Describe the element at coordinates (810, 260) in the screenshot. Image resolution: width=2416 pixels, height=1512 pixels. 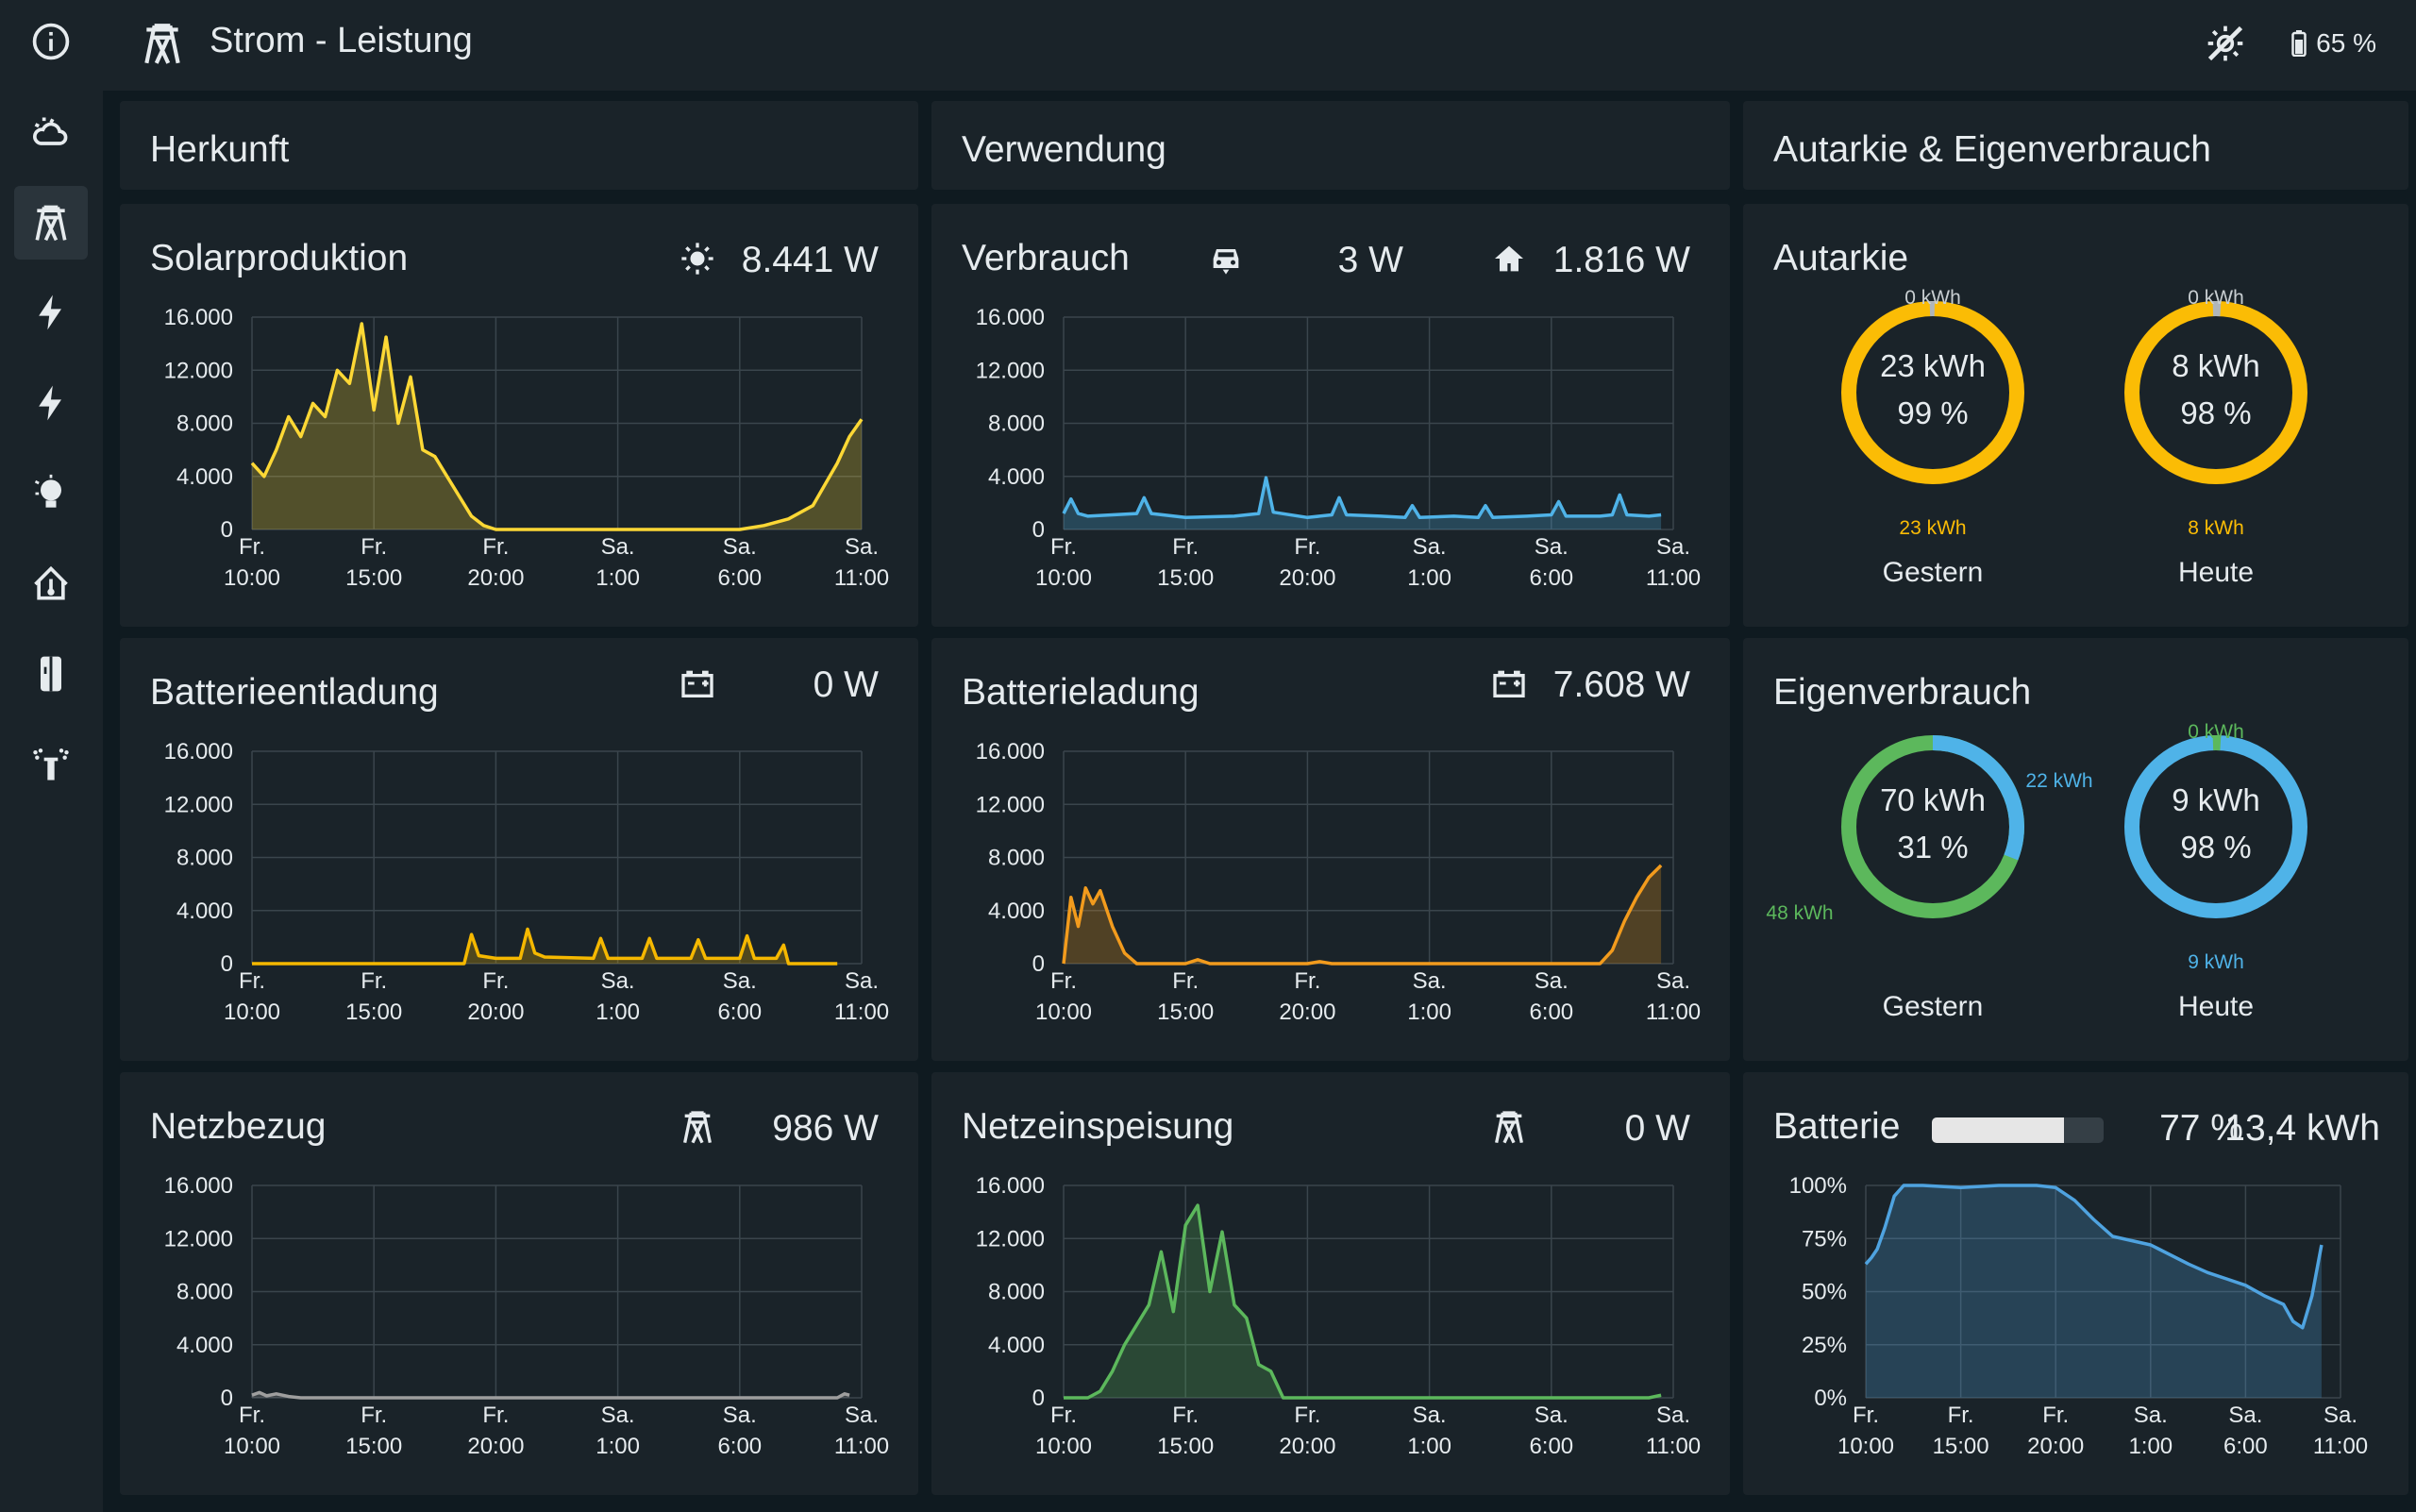
I see `power-value: 8.441 W` at that location.